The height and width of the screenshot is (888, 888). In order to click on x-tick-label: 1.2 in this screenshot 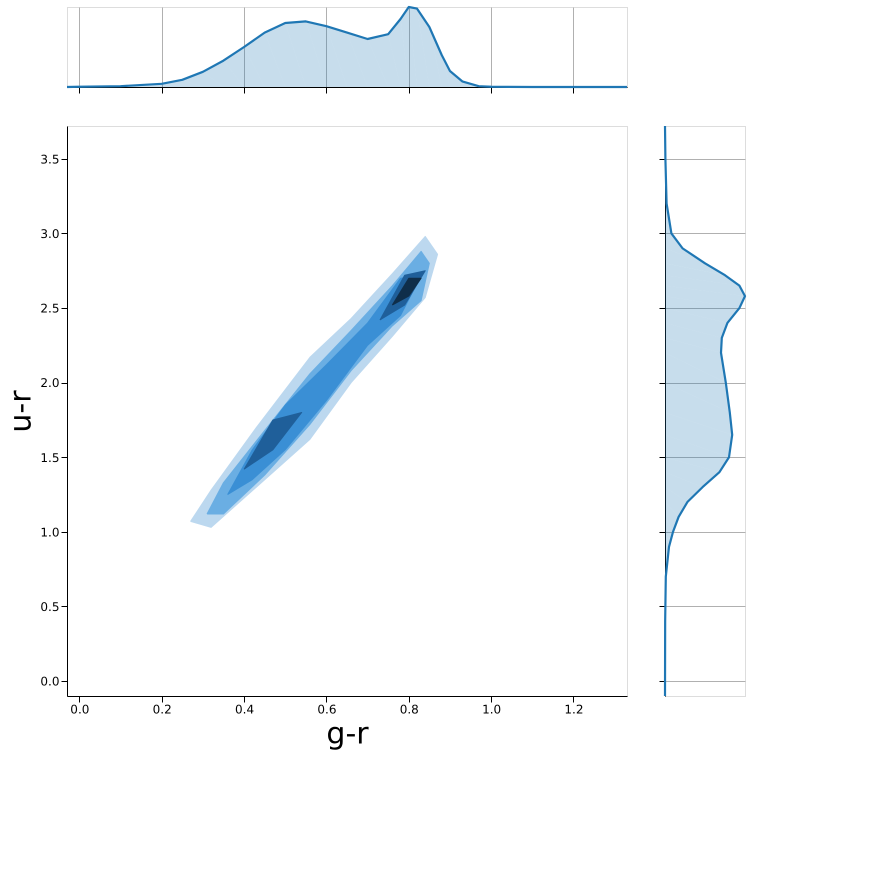, I will do `click(574, 709)`.